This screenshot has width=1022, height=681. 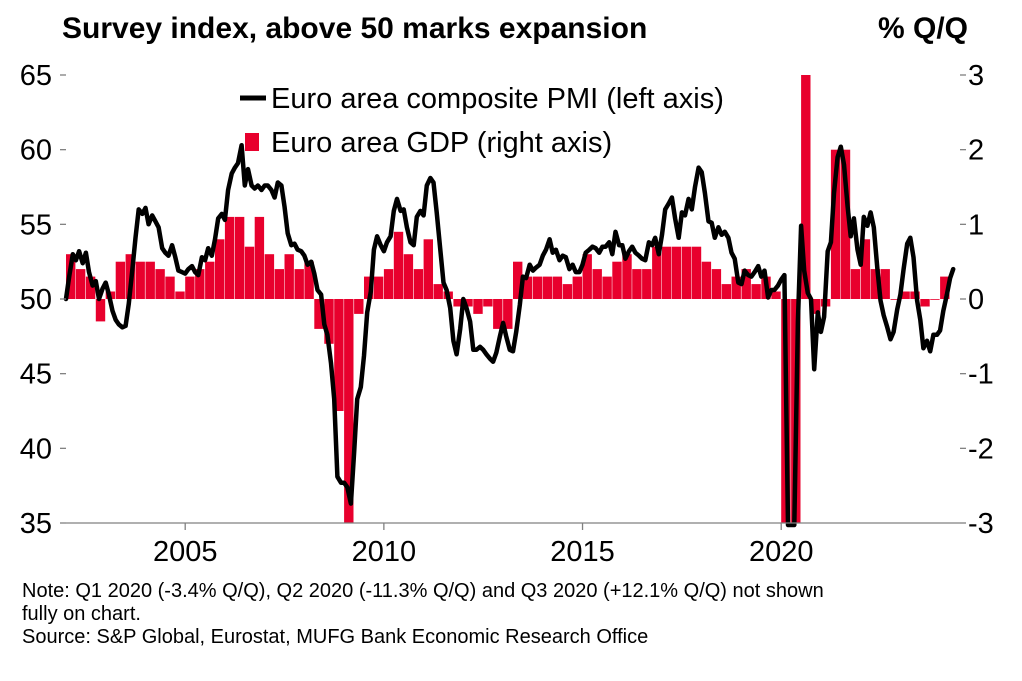 I want to click on legend-bar-swatch, so click(x=252, y=142).